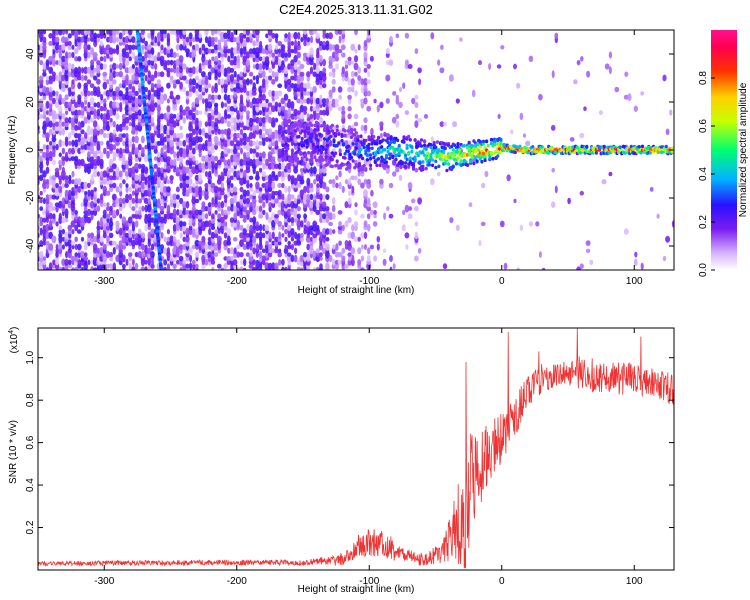 The width and height of the screenshot is (750, 600). I want to click on colorbar-tick-label: 0.2, so click(703, 222).